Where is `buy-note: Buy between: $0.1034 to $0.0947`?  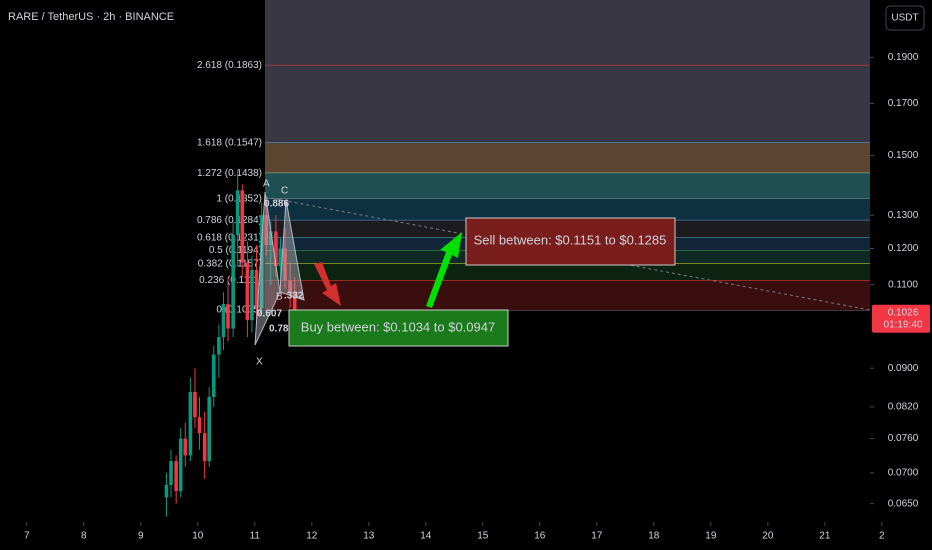 buy-note: Buy between: $0.1034 to $0.0947 is located at coordinates (398, 326).